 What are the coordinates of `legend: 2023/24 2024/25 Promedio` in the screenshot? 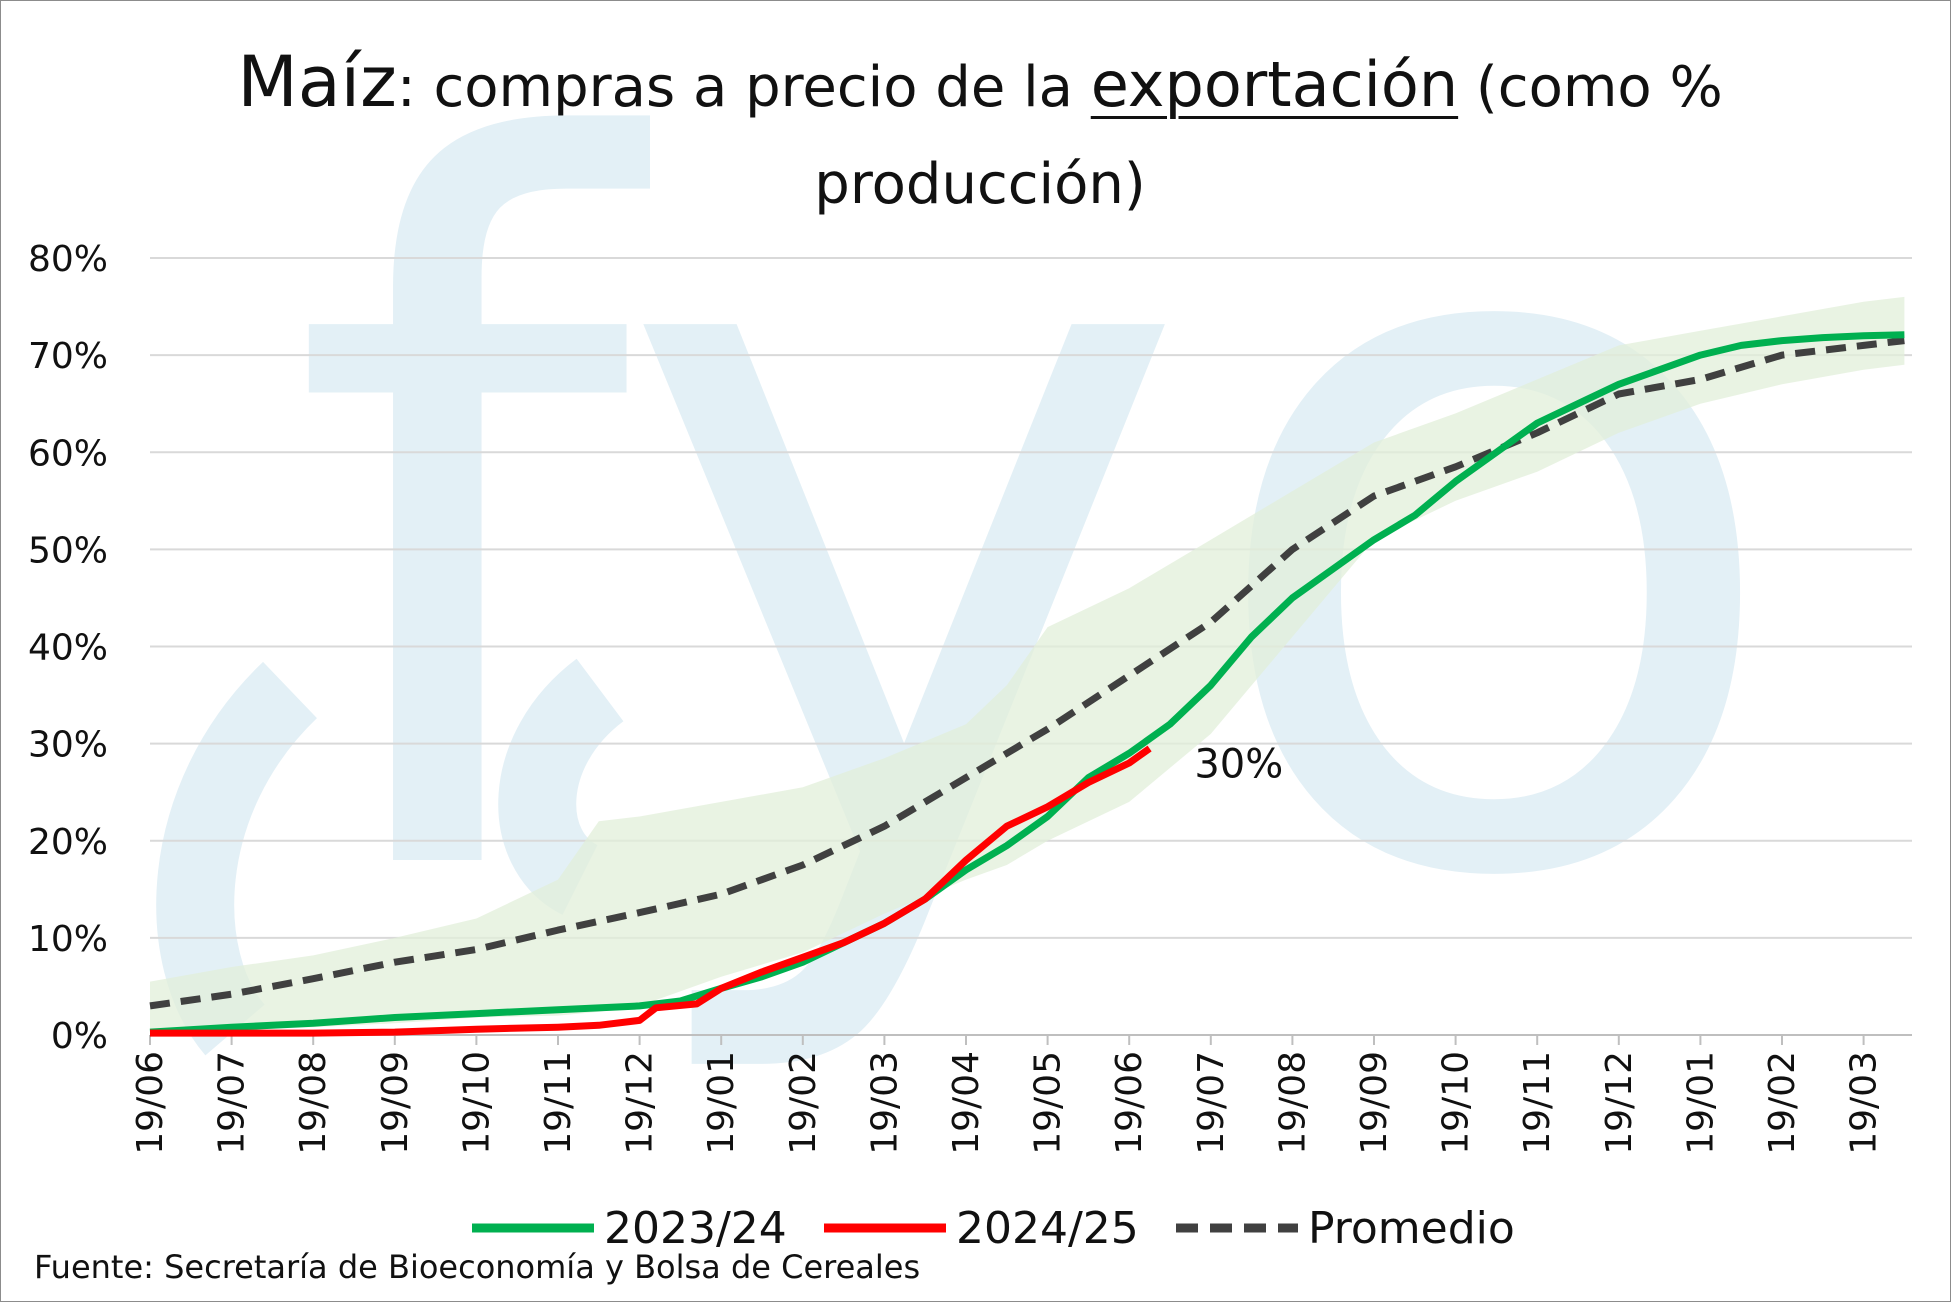 It's located at (975, 1228).